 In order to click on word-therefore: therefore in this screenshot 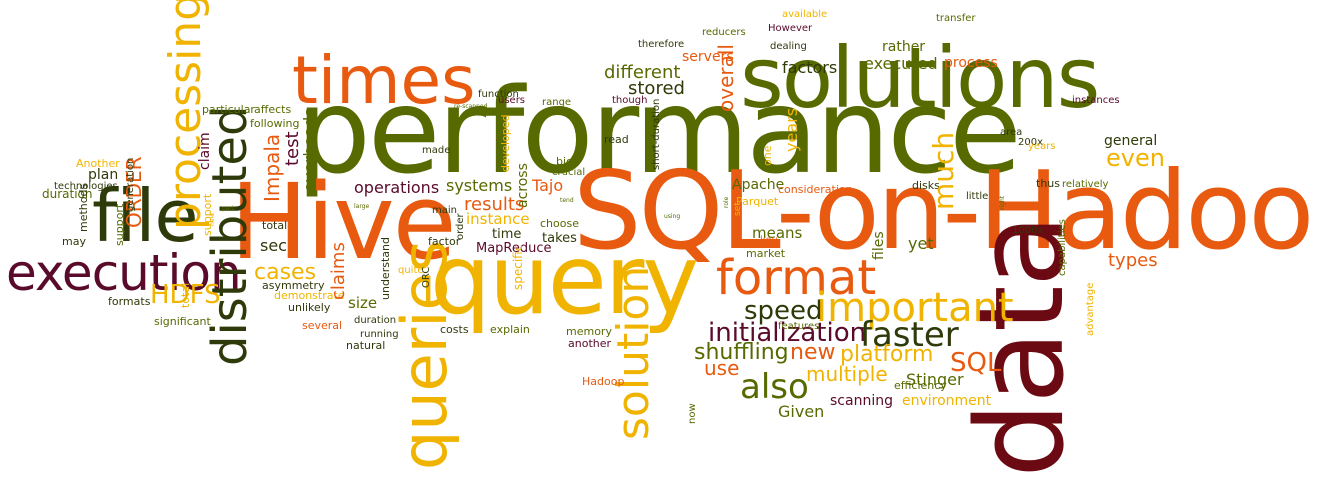, I will do `click(661, 44)`.